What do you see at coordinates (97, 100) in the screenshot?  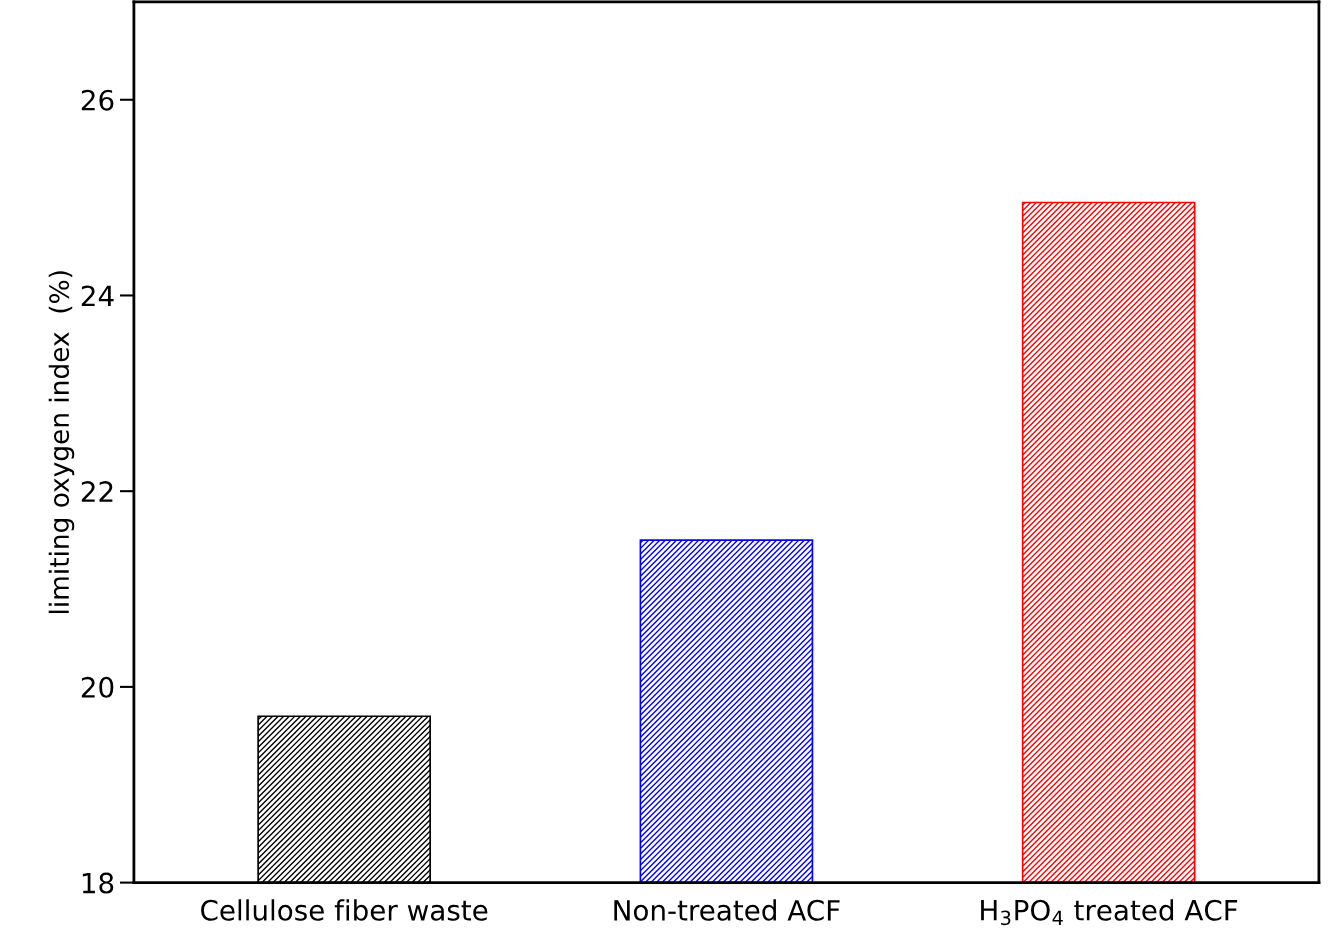 I see `y-tick-label: 26` at bounding box center [97, 100].